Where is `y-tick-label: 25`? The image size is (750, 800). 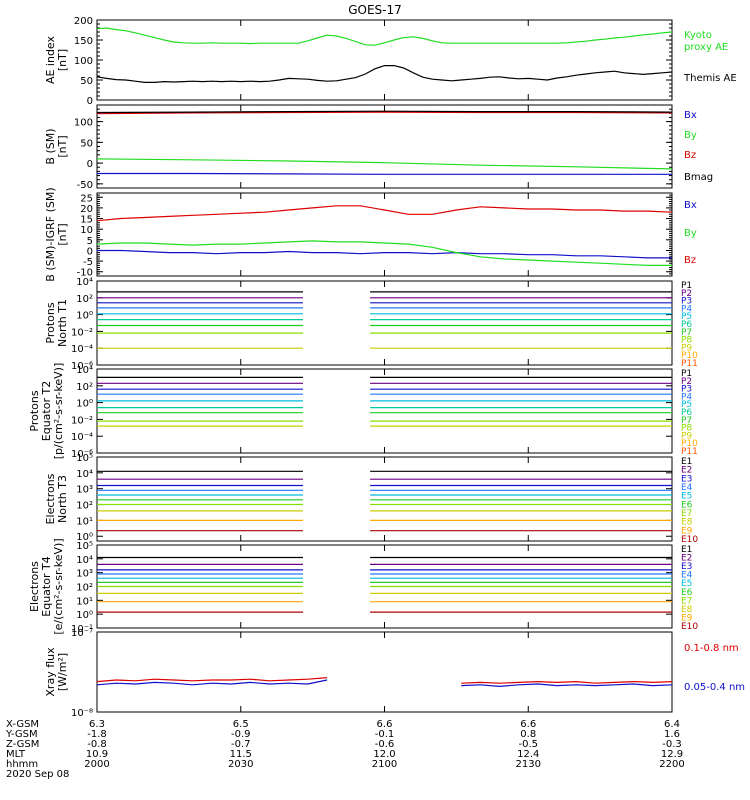 y-tick-label: 25 is located at coordinates (86, 198).